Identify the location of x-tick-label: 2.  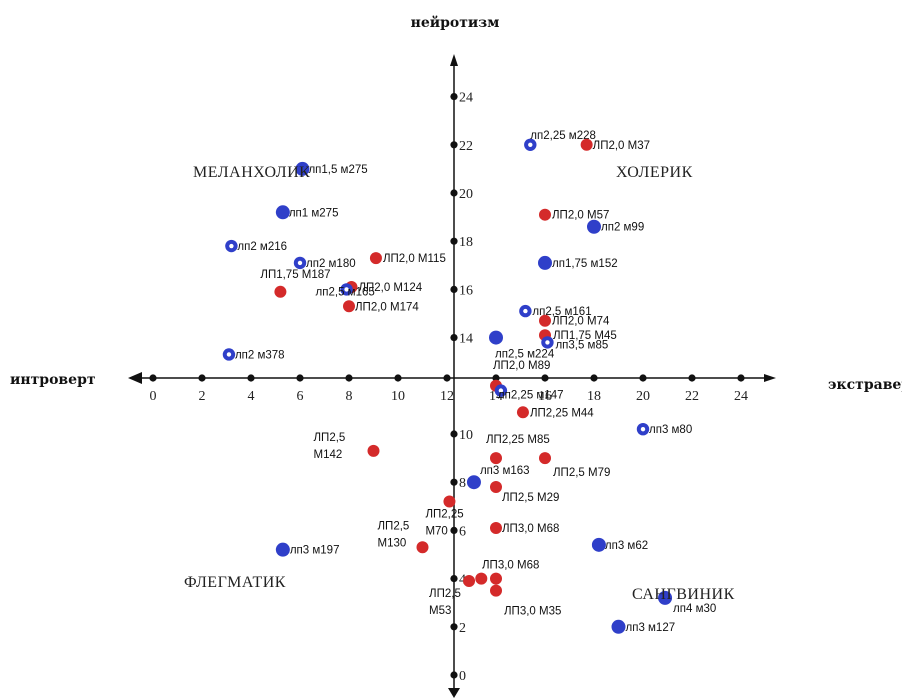
(202, 396).